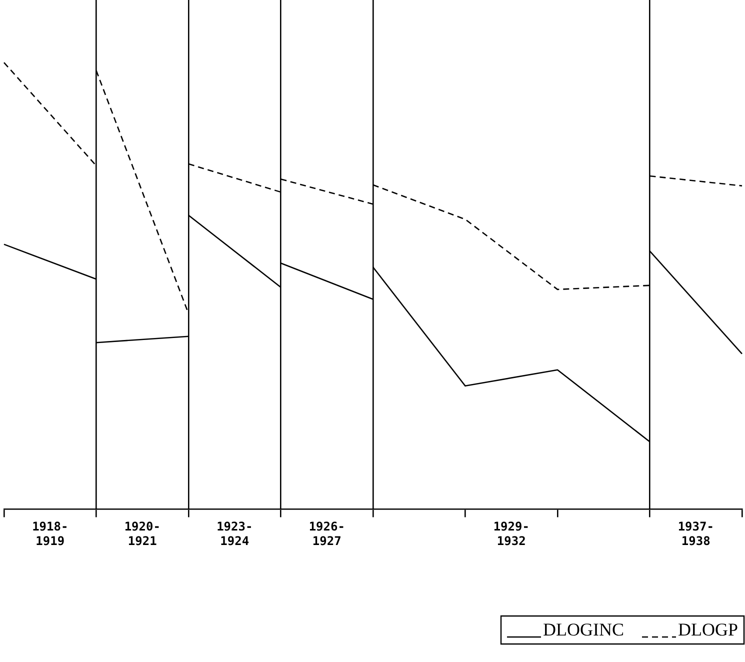 This screenshot has height=662, width=745. I want to click on x-tick-label: 1929- 1932, so click(511, 534).